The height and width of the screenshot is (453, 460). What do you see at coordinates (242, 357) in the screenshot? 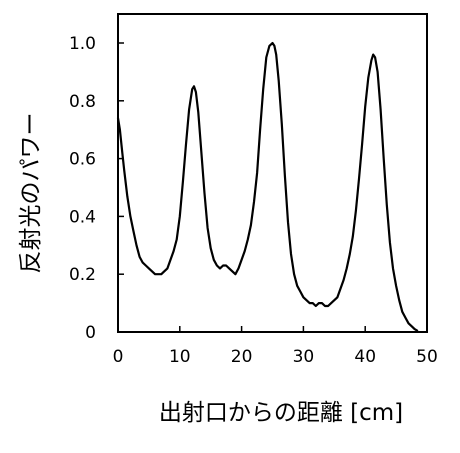
I see `x-tick-label: 20` at bounding box center [242, 357].